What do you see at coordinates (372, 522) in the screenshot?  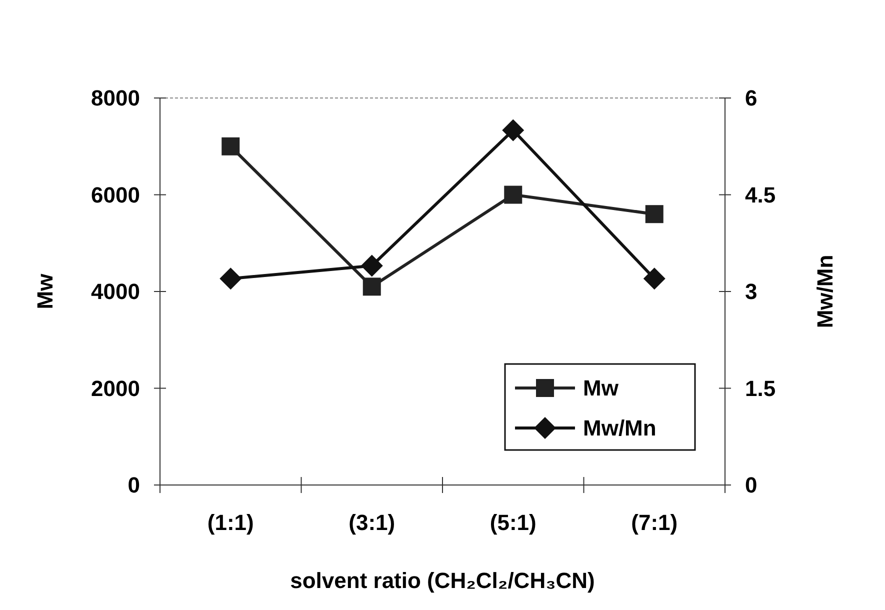 I see `x-tick-label: (3:1)` at bounding box center [372, 522].